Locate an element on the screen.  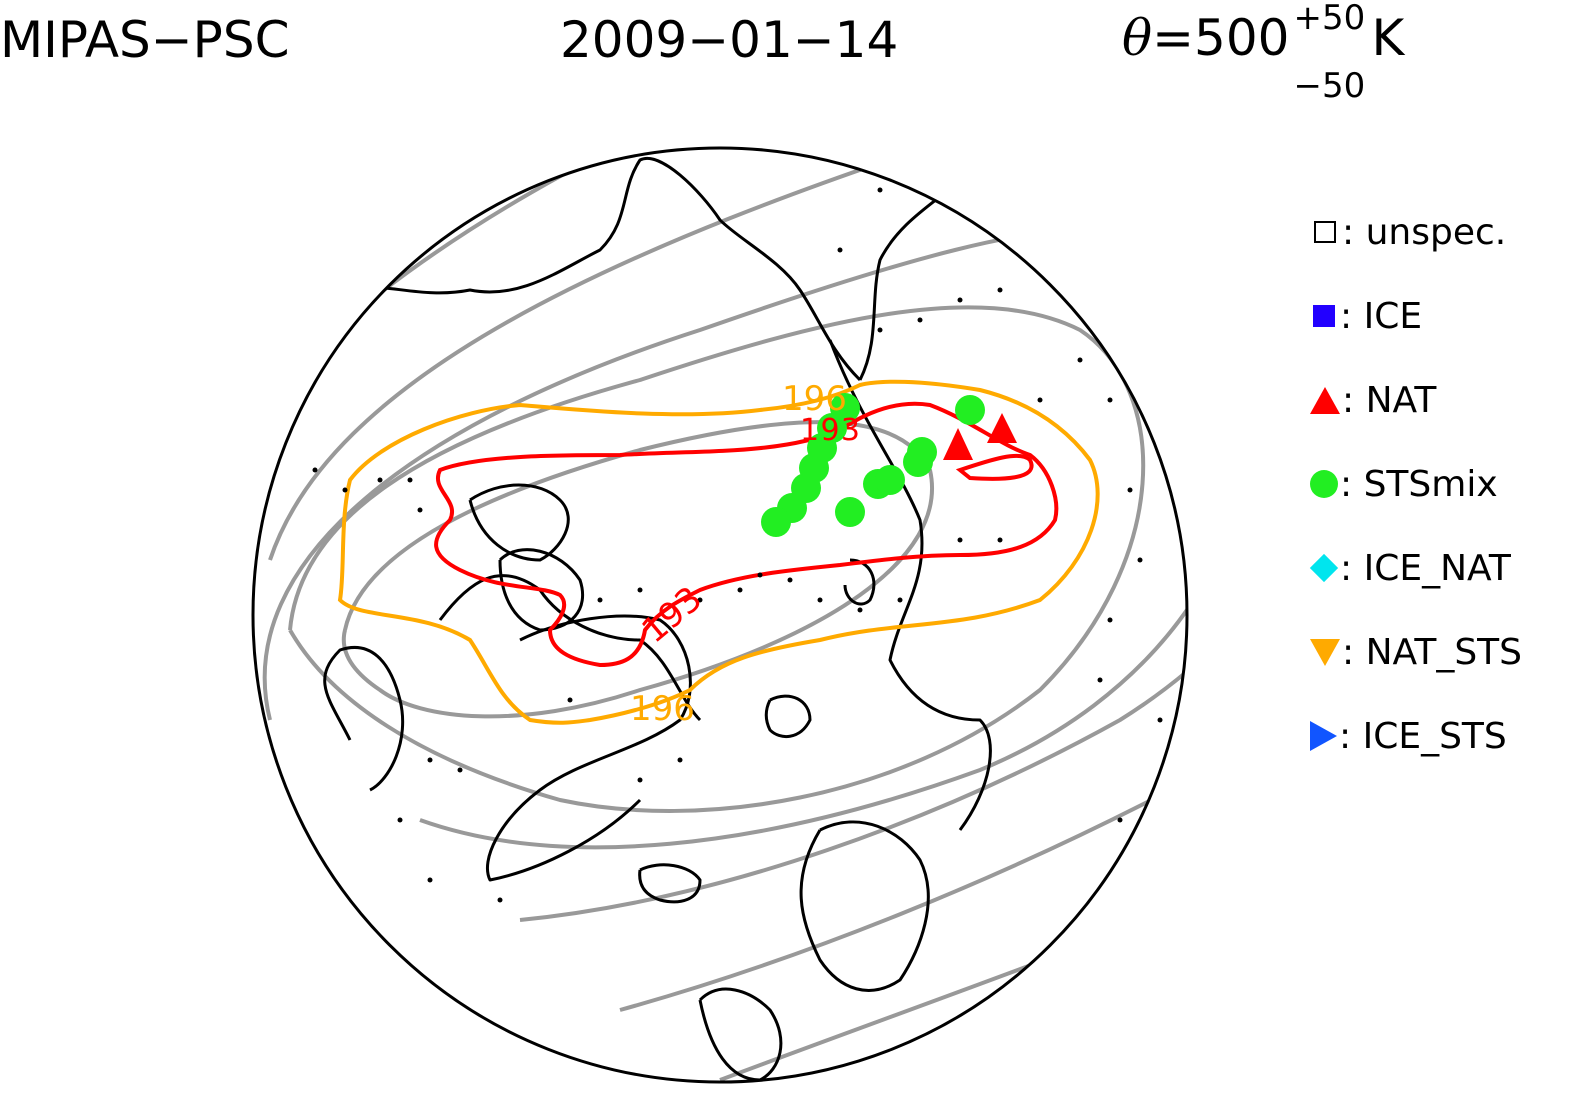
theta-symbol: θ is located at coordinates (1137, 38).